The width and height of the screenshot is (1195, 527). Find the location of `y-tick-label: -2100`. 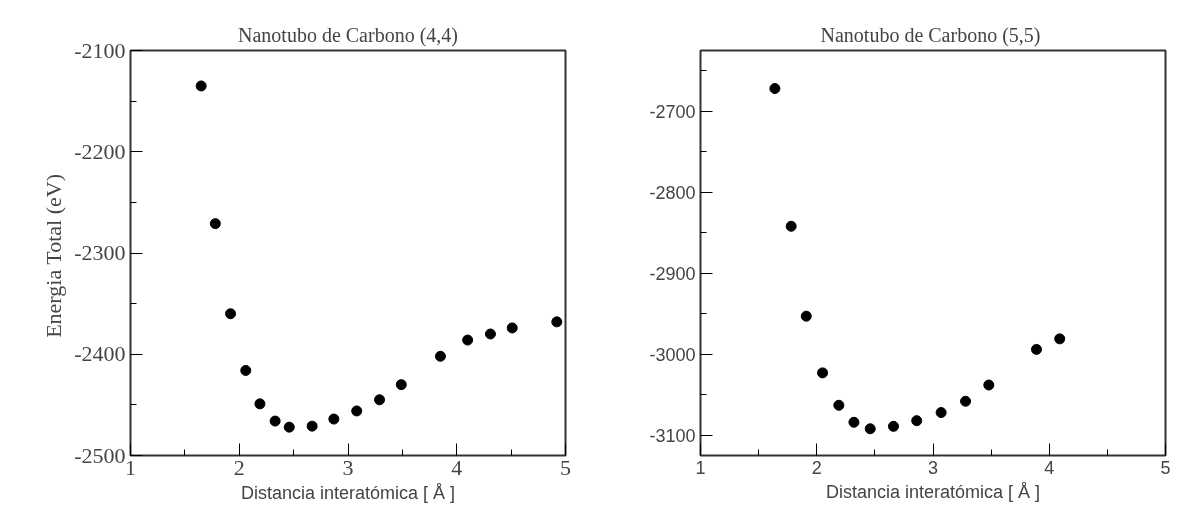

y-tick-label: -2100 is located at coordinates (100, 50).